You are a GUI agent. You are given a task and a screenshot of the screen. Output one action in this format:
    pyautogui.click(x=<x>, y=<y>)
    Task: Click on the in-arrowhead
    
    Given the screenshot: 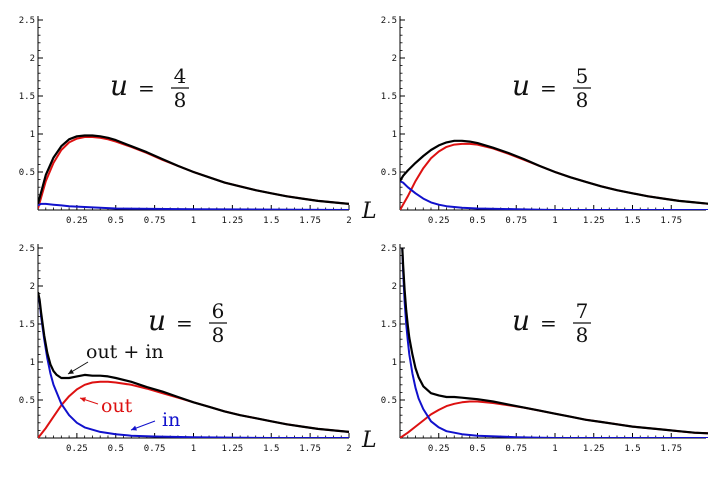 What is the action you would take?
    pyautogui.click(x=134, y=428)
    